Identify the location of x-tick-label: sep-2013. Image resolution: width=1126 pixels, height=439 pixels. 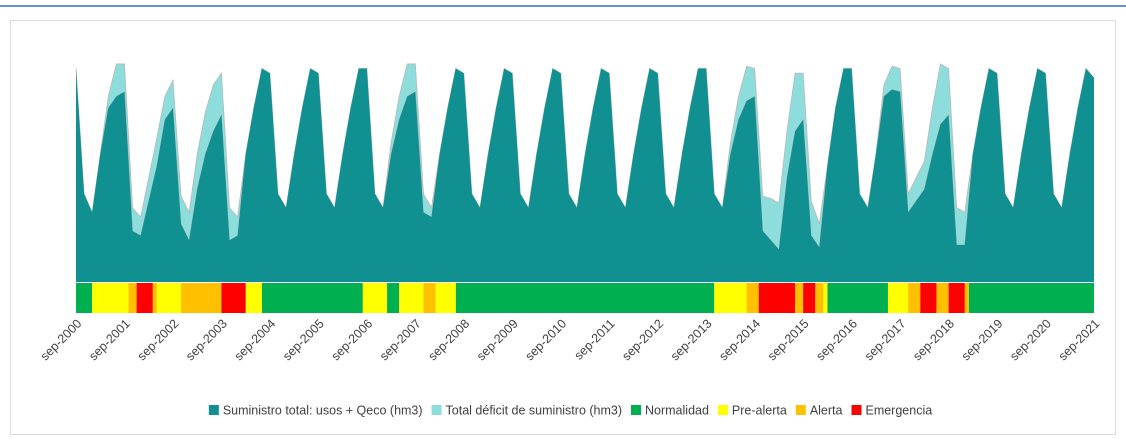
(691, 340).